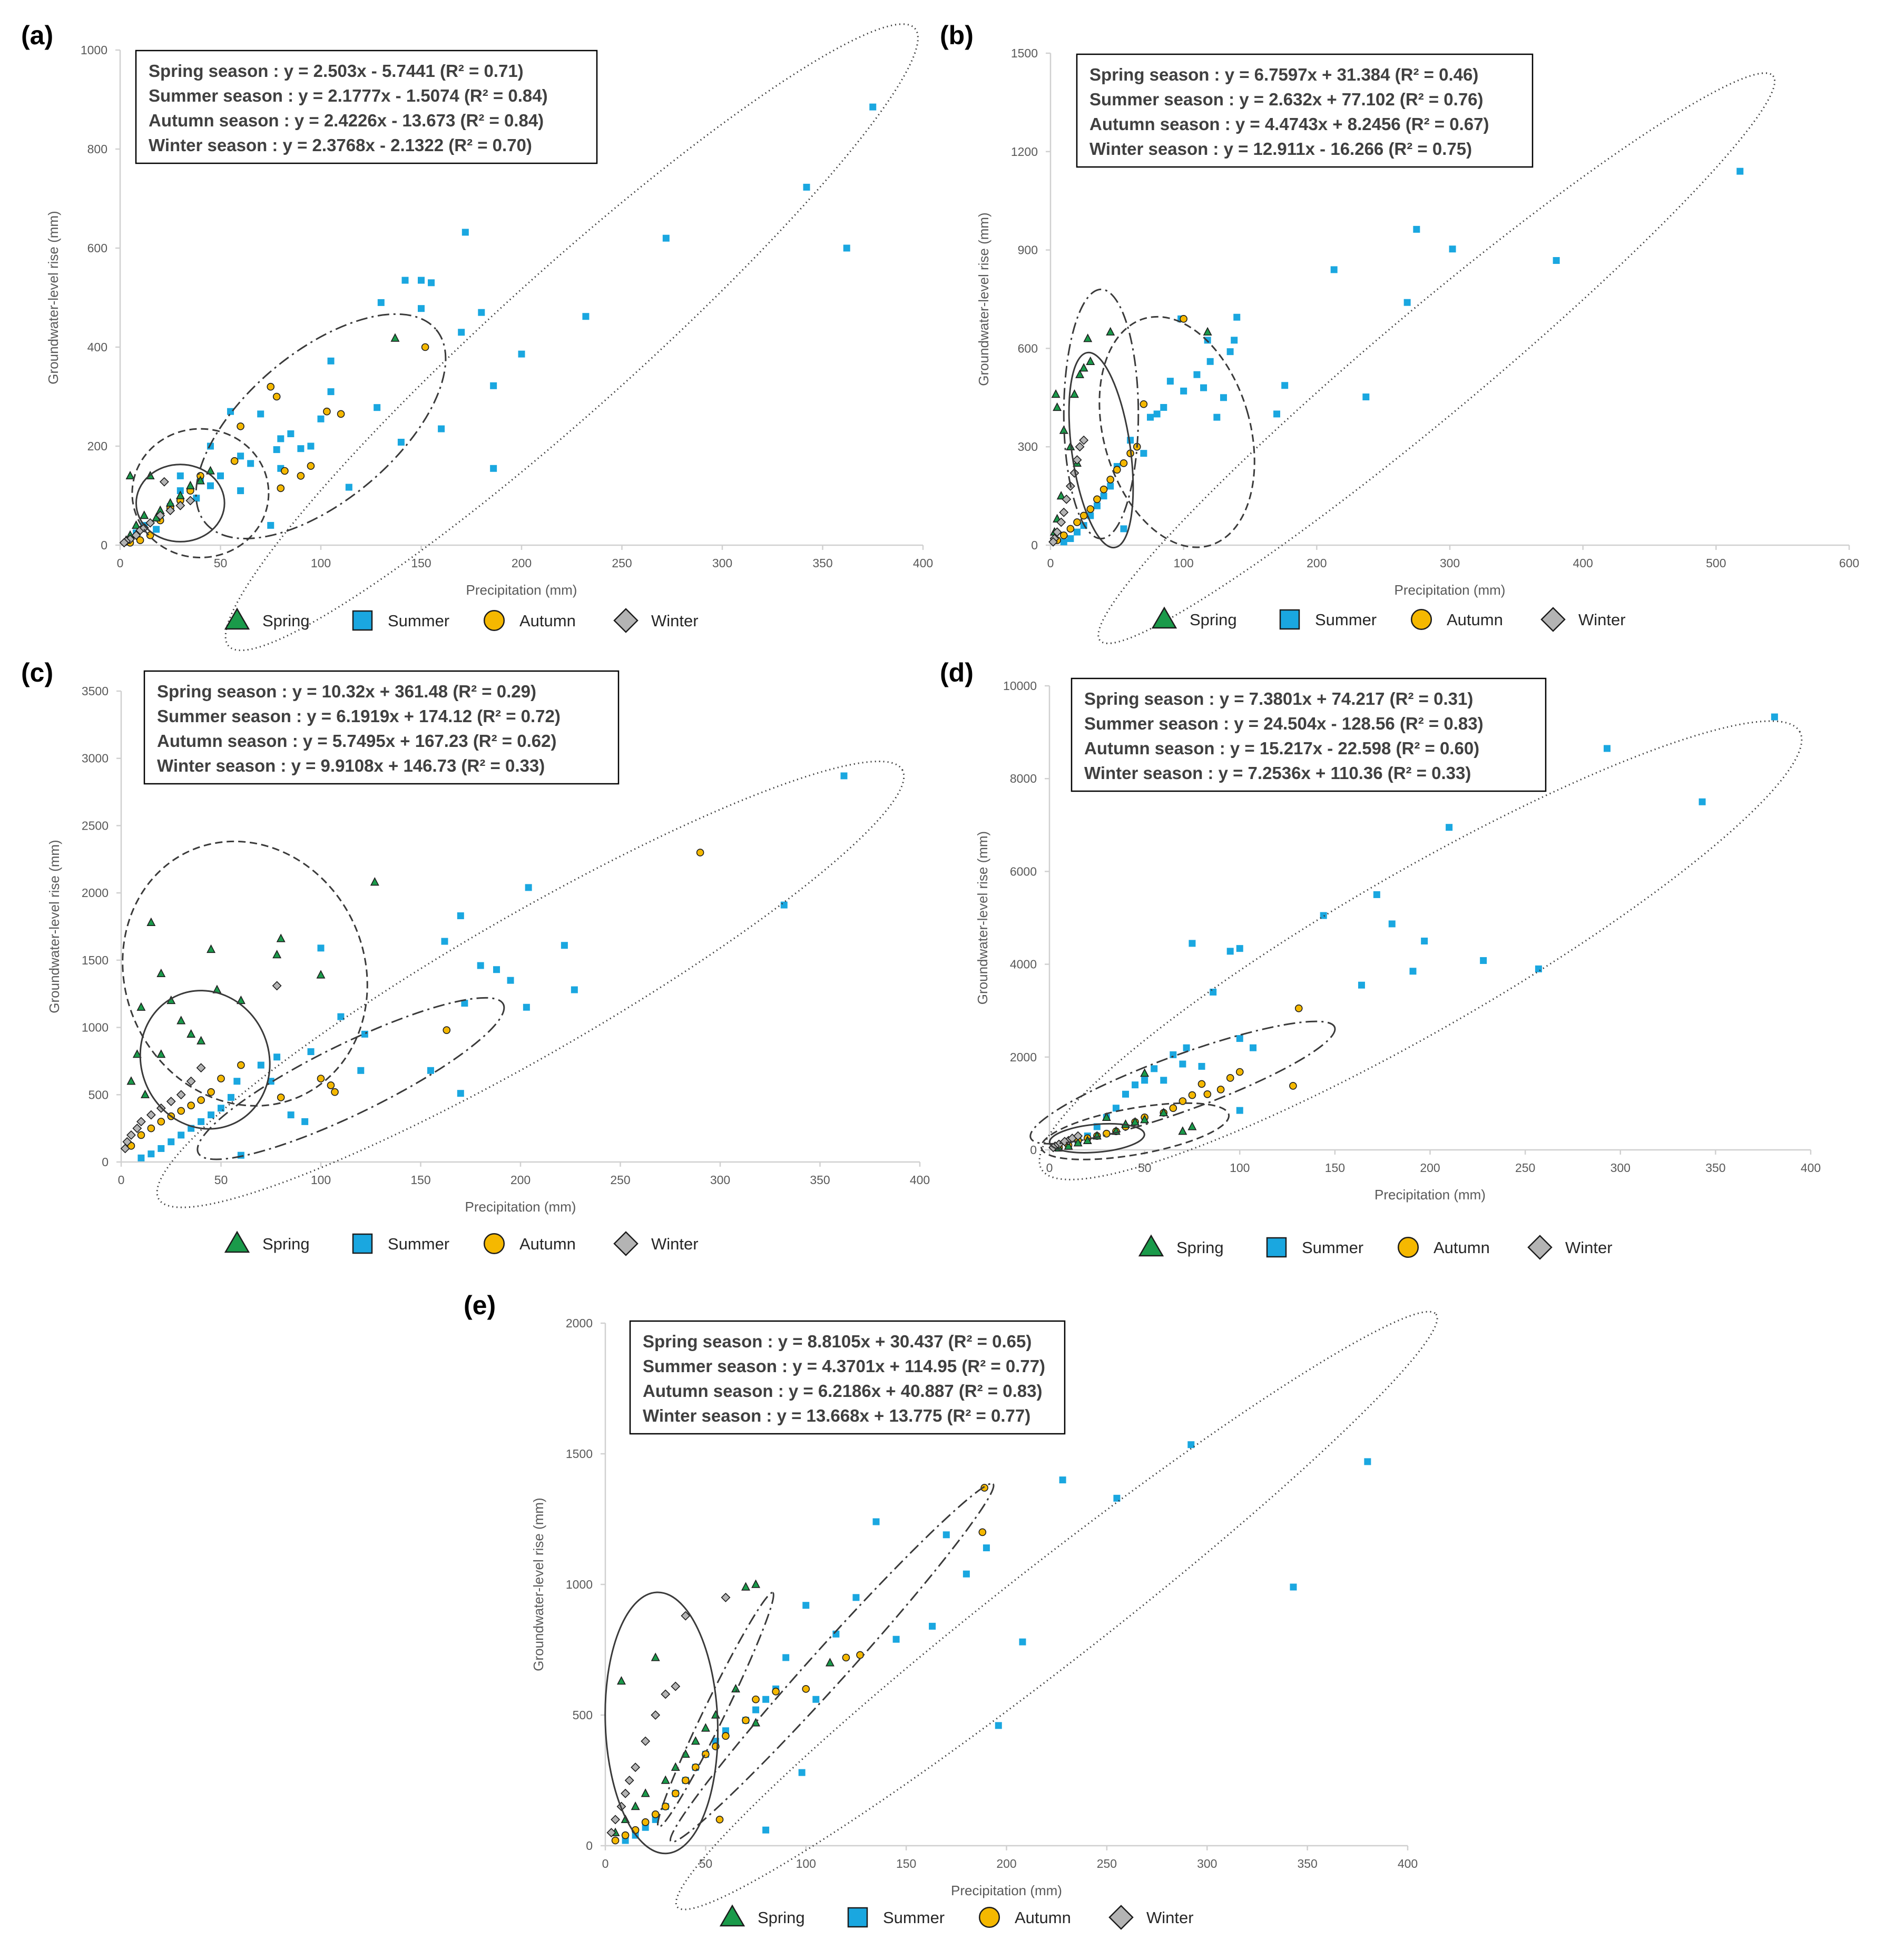 Image resolution: width=1895 pixels, height=1960 pixels. What do you see at coordinates (989, 1917) in the screenshot?
I see `circle-icon` at bounding box center [989, 1917].